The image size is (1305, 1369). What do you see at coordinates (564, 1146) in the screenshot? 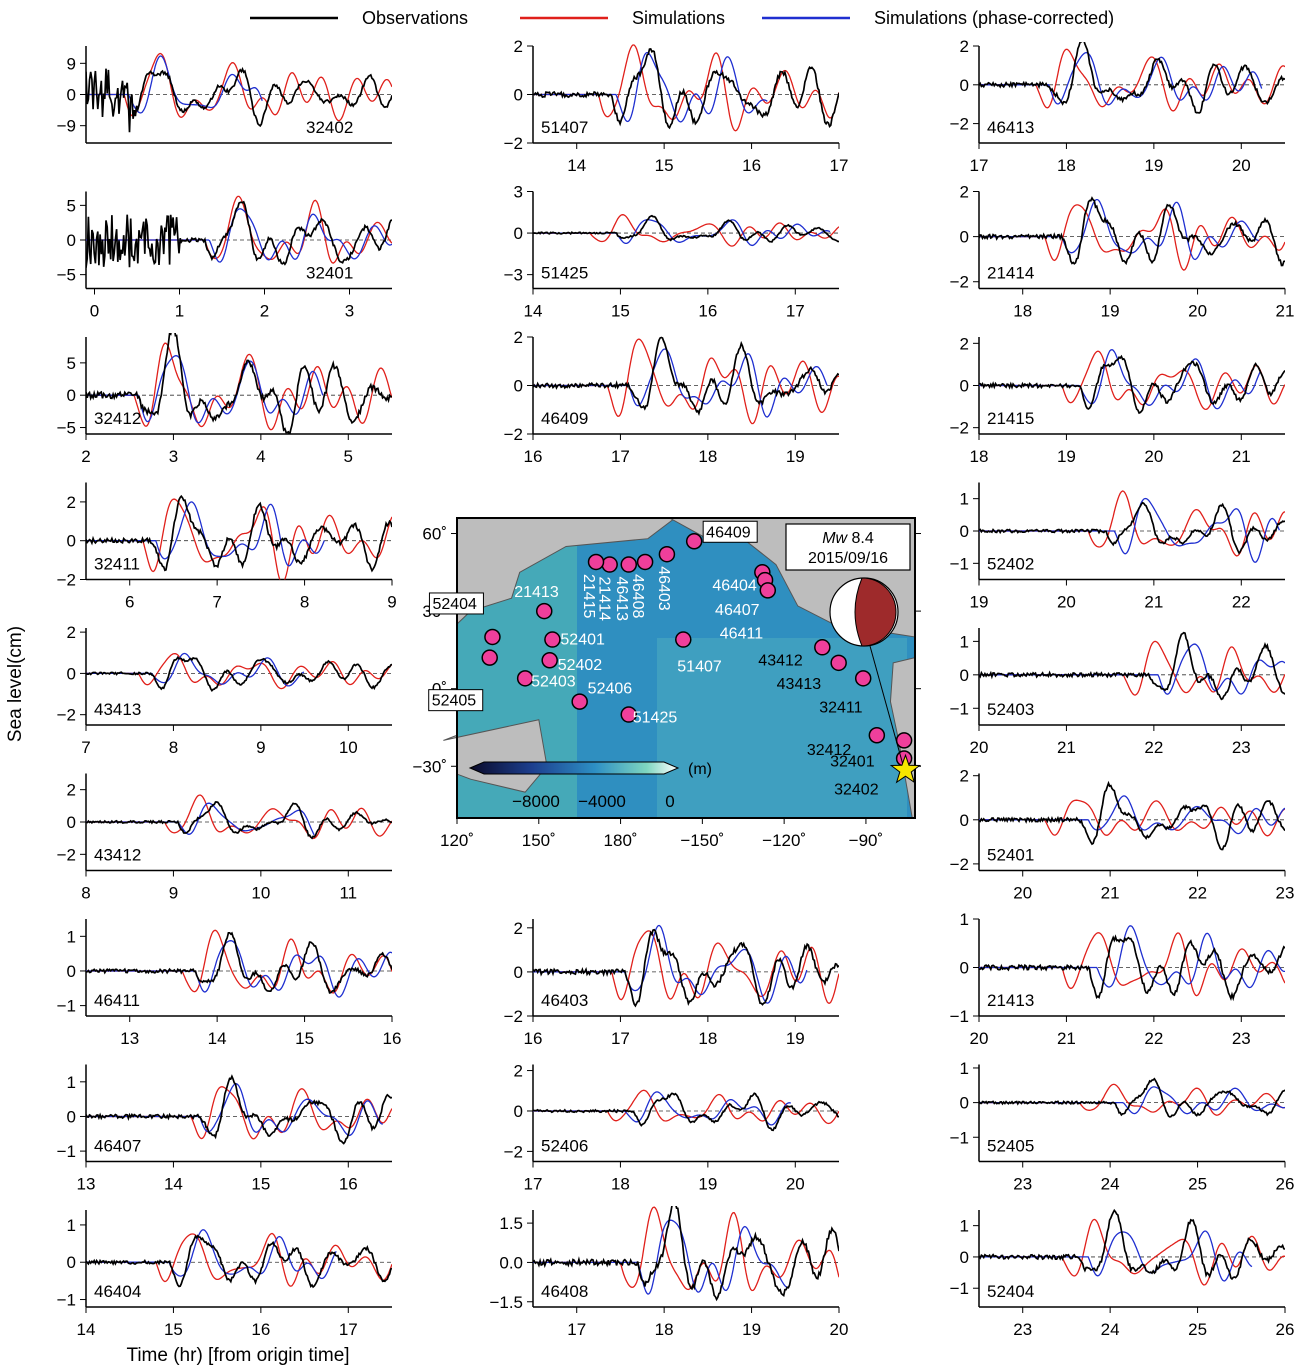
I see `station-label: 52406` at bounding box center [564, 1146].